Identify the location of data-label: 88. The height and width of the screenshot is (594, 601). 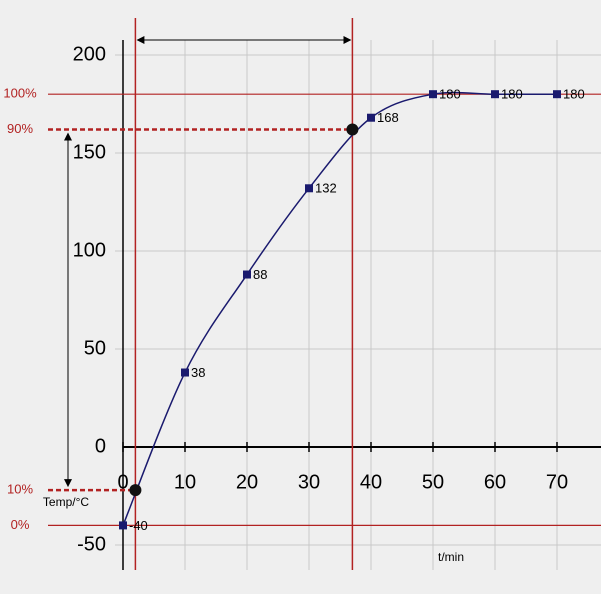
(260, 274).